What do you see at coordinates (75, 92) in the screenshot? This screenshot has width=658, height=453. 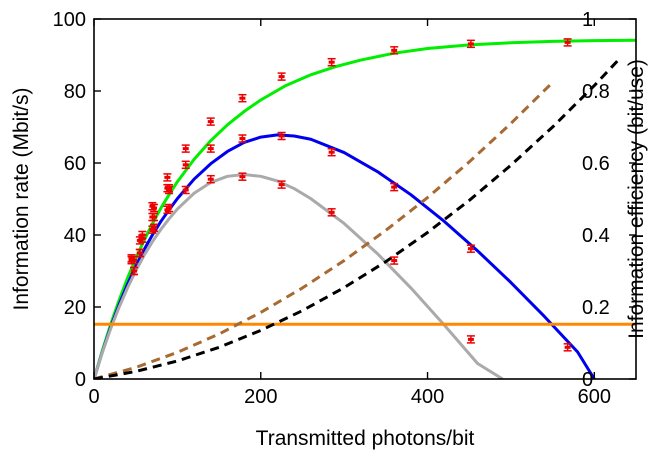 I see `y-tick-label-left: 80` at bounding box center [75, 92].